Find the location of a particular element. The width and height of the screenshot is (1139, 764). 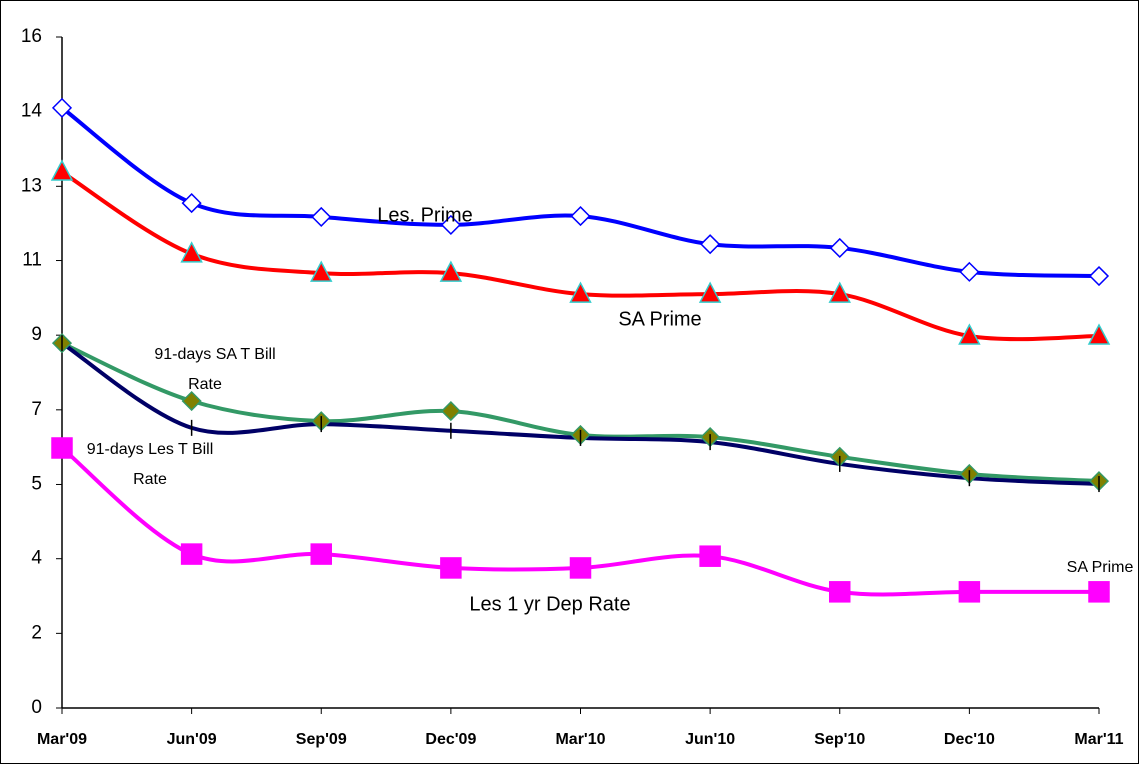

y-tick-label: 14 is located at coordinates (32, 111).